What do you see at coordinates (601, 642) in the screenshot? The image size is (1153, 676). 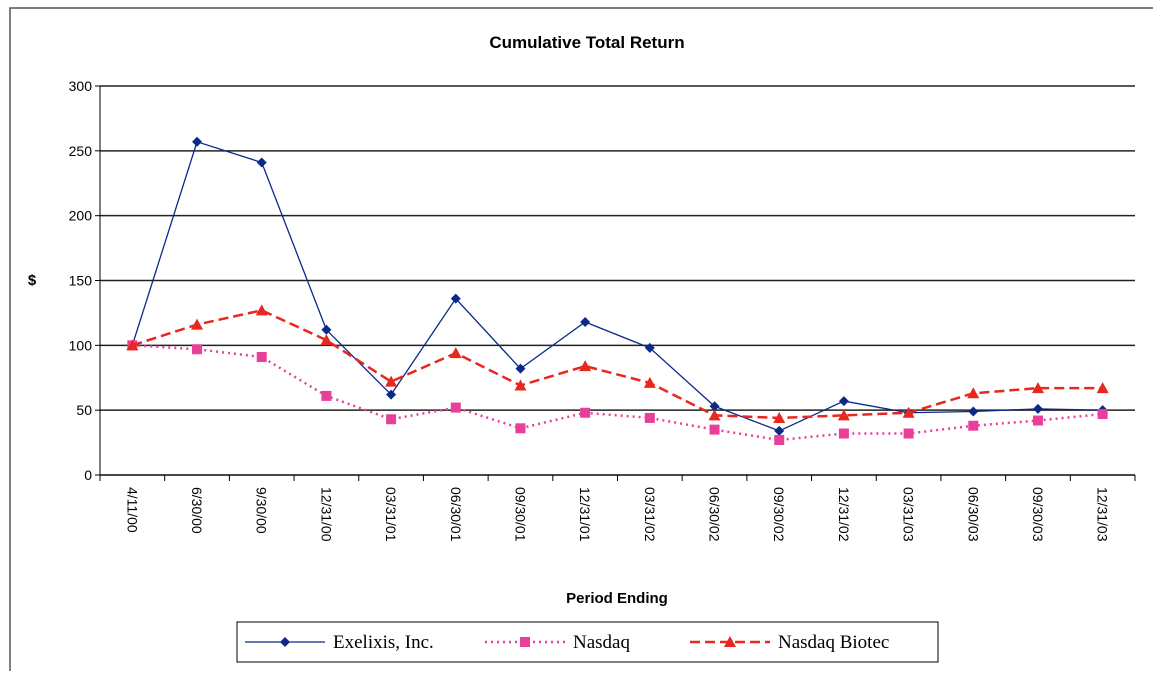 I see `legend-label: Nasdaq` at bounding box center [601, 642].